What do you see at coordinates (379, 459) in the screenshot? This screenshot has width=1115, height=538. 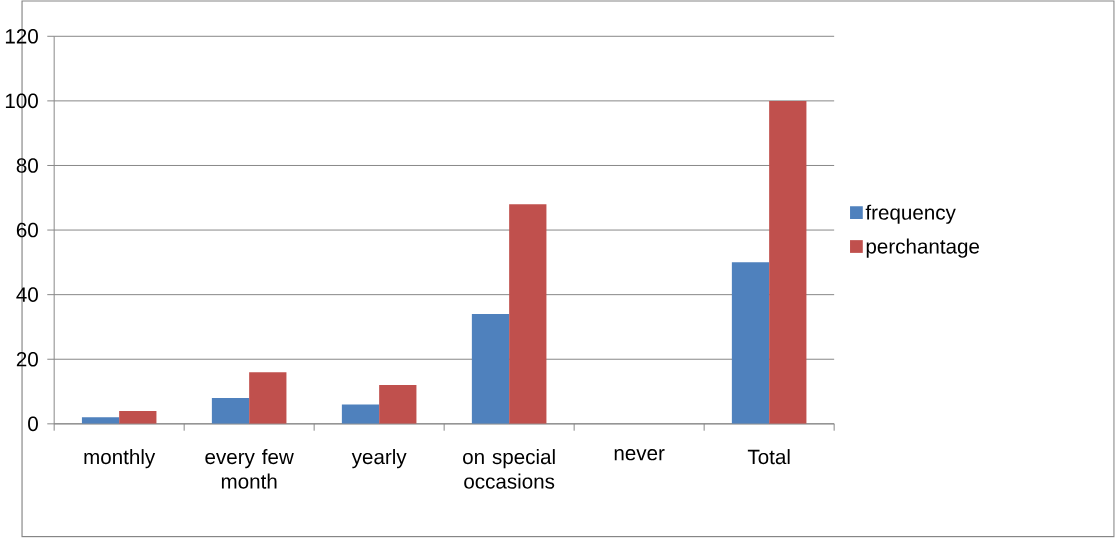 I see `x-tick-label: yearly` at bounding box center [379, 459].